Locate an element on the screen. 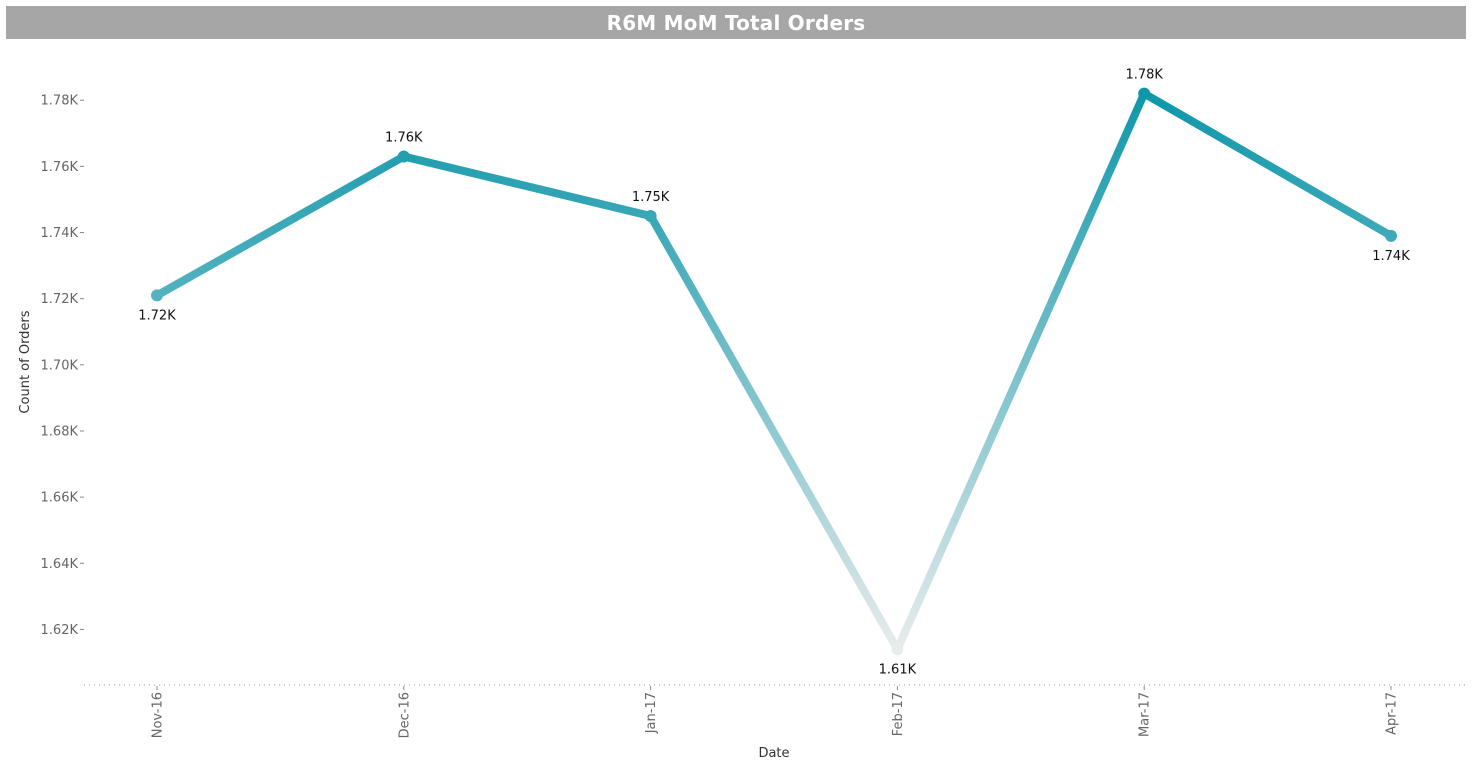 The width and height of the screenshot is (1472, 772). x-axis: Nov-16 Dec-16 Jan-17 Feb-17 Mar-17 Apr-17 is located at coordinates (776, 711).